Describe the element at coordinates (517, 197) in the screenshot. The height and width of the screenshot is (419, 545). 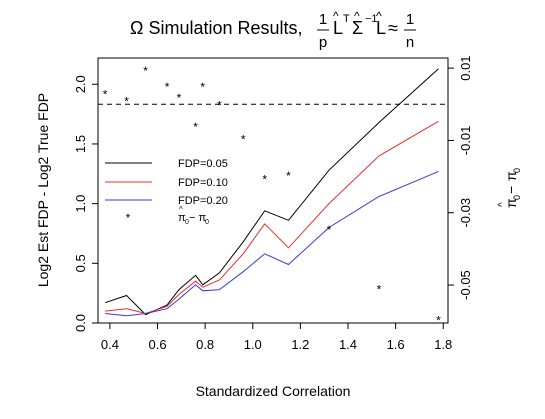
I see `y2-title-sub0a: 0` at that location.